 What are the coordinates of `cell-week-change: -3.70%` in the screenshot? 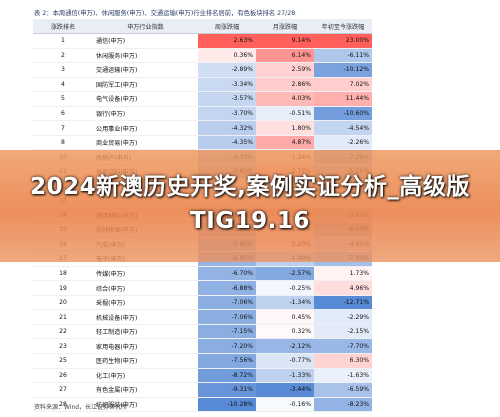 It's located at (227, 114).